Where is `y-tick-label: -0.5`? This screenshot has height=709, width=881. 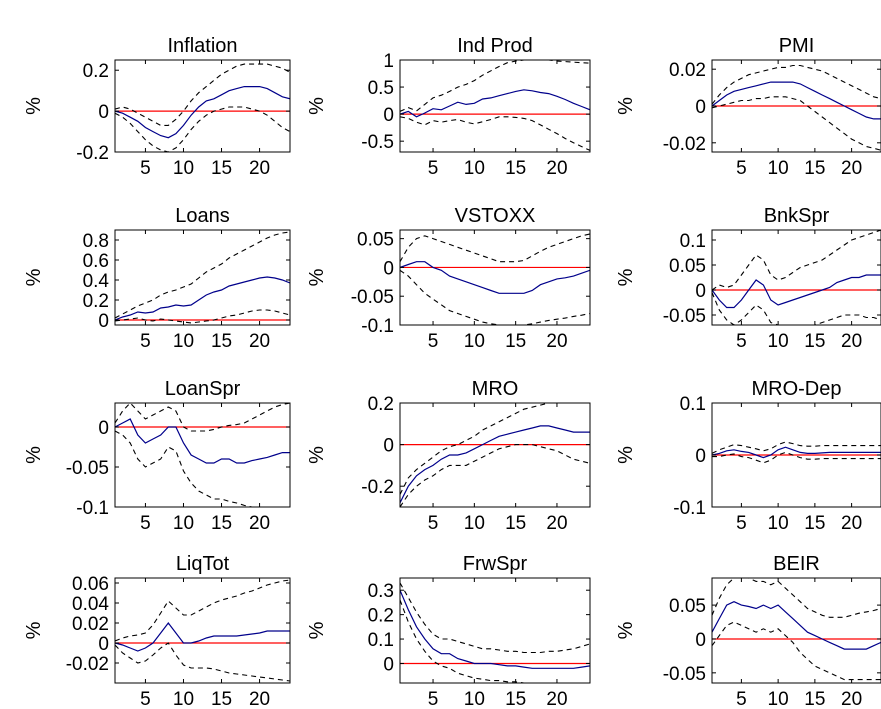 y-tick-label: -0.5 is located at coordinates (377, 142).